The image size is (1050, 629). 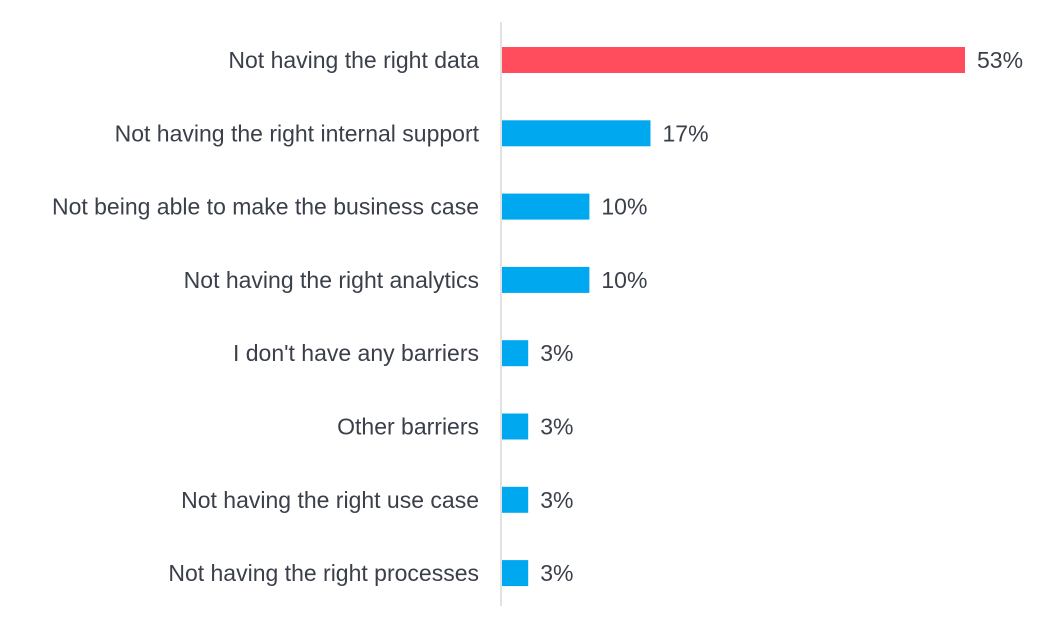 What do you see at coordinates (331, 280) in the screenshot?
I see `category-label-4: Not having the right analytics` at bounding box center [331, 280].